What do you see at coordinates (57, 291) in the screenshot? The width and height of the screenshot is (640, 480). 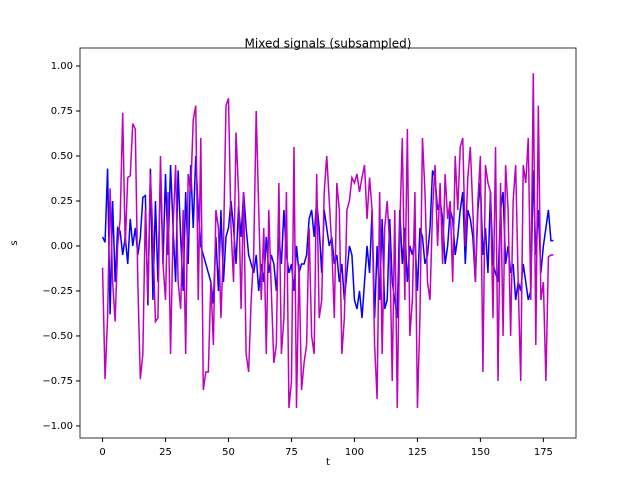 I see `y-tick-label: −0.25` at bounding box center [57, 291].